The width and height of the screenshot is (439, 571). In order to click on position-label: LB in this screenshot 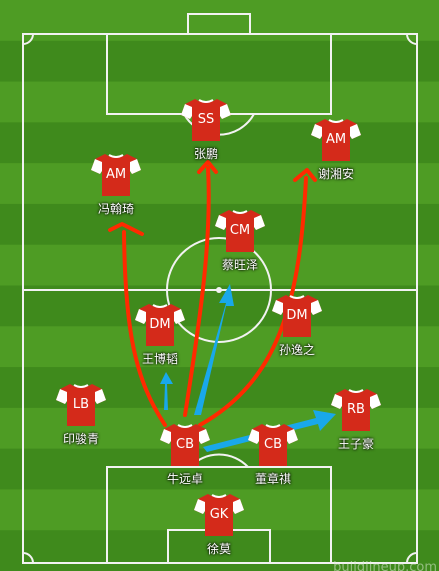, I will do `click(81, 404)`.